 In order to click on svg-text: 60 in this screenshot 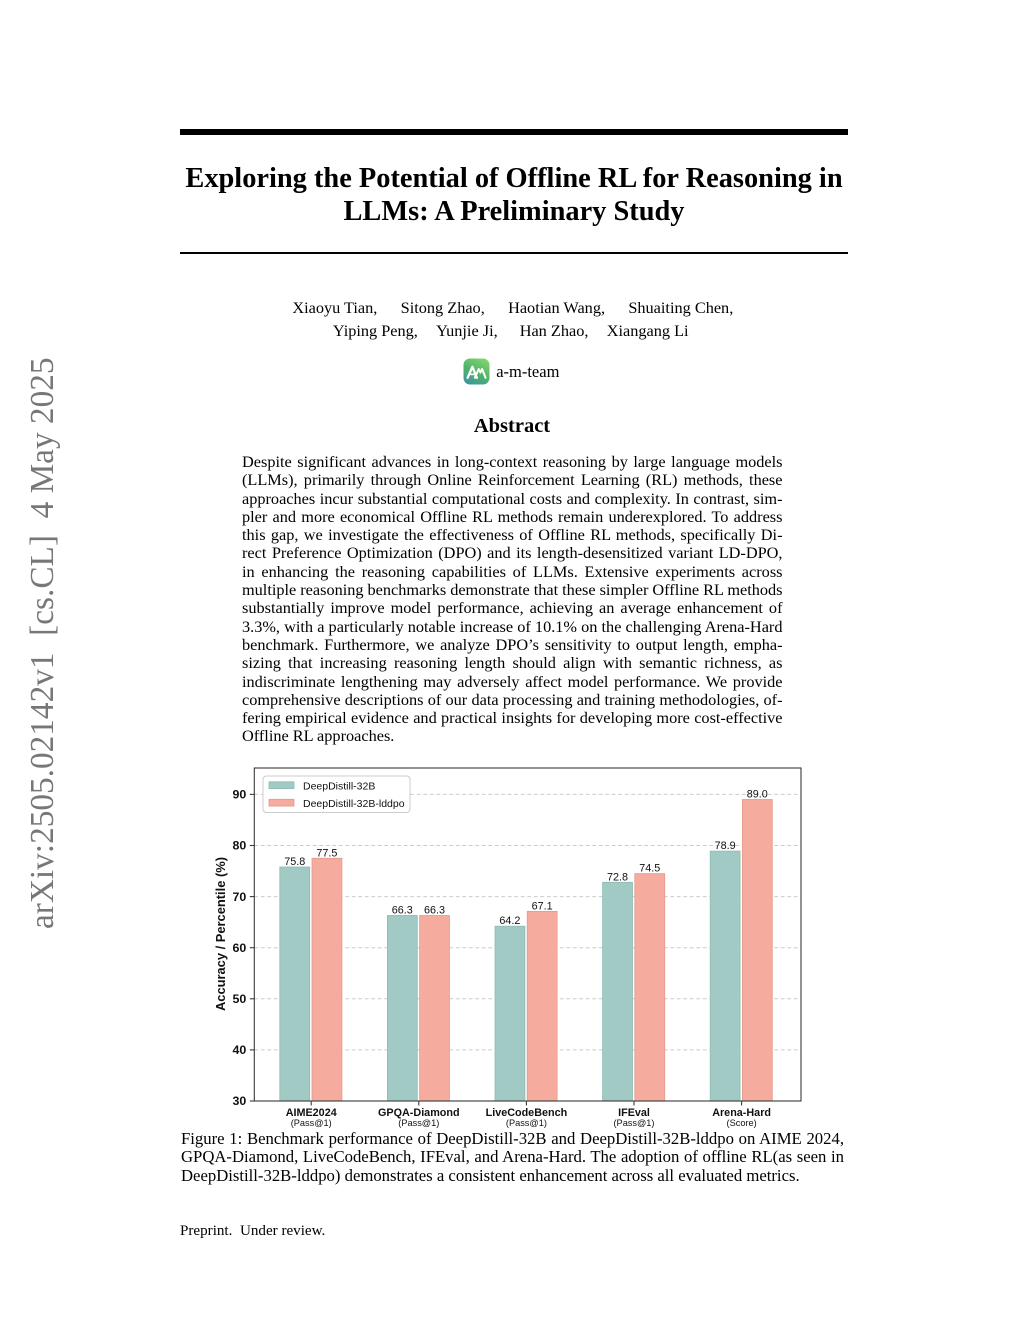, I will do `click(240, 948)`.